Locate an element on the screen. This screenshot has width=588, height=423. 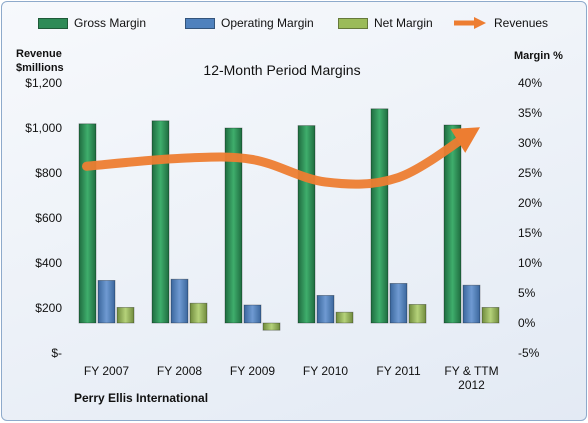
legend-item-net: Net Margin is located at coordinates (385, 23).